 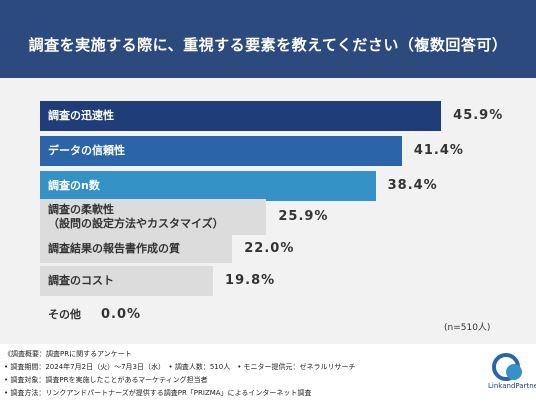 What do you see at coordinates (121, 314) in the screenshot?
I see `value-label: 0.0%` at bounding box center [121, 314].